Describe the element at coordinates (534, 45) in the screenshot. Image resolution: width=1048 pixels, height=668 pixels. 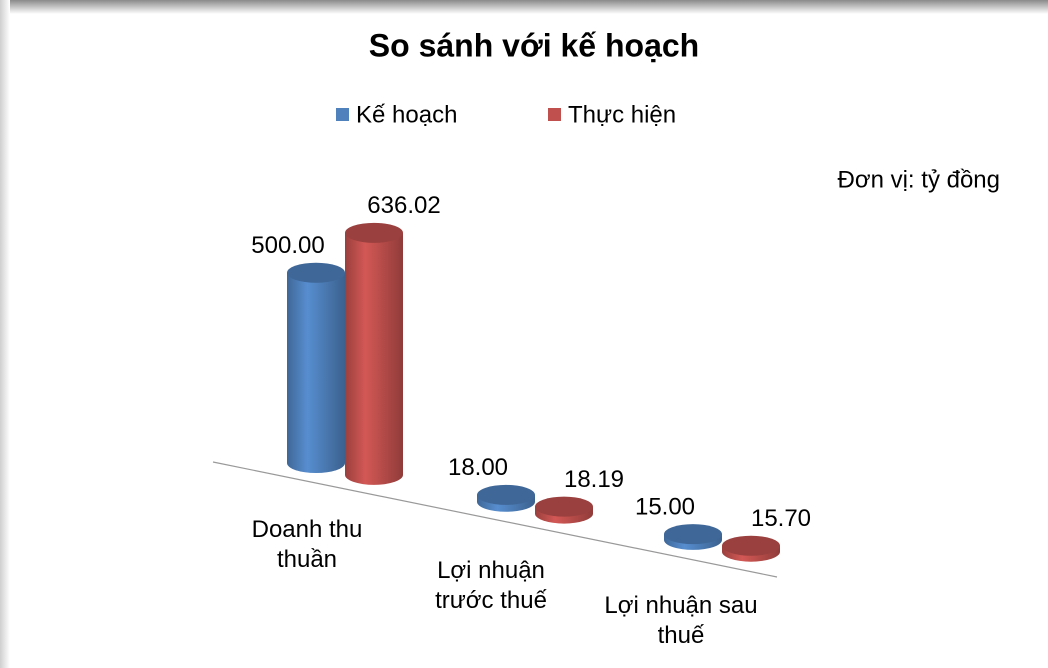
I see `chart-title: So sánh với kế hoạch` at that location.